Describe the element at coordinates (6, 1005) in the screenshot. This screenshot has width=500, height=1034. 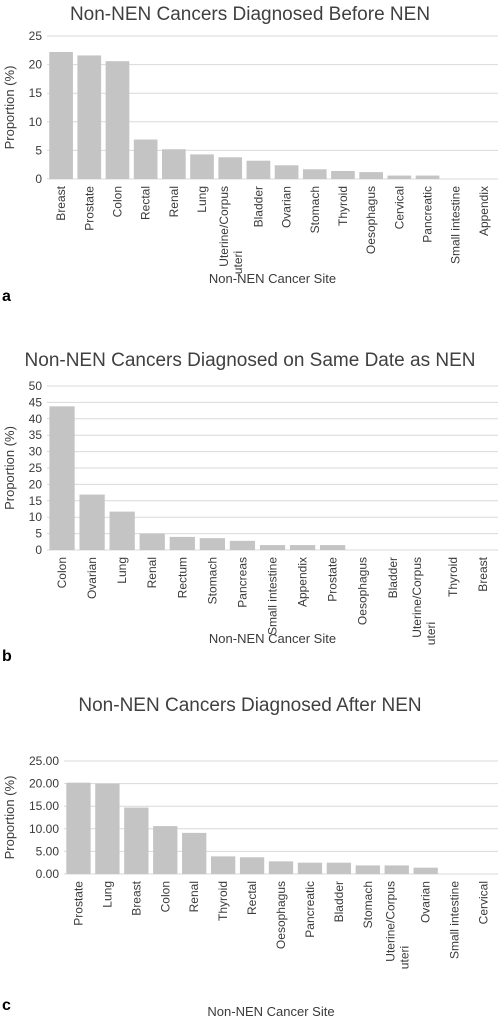
I see `panel-label: c` at that location.